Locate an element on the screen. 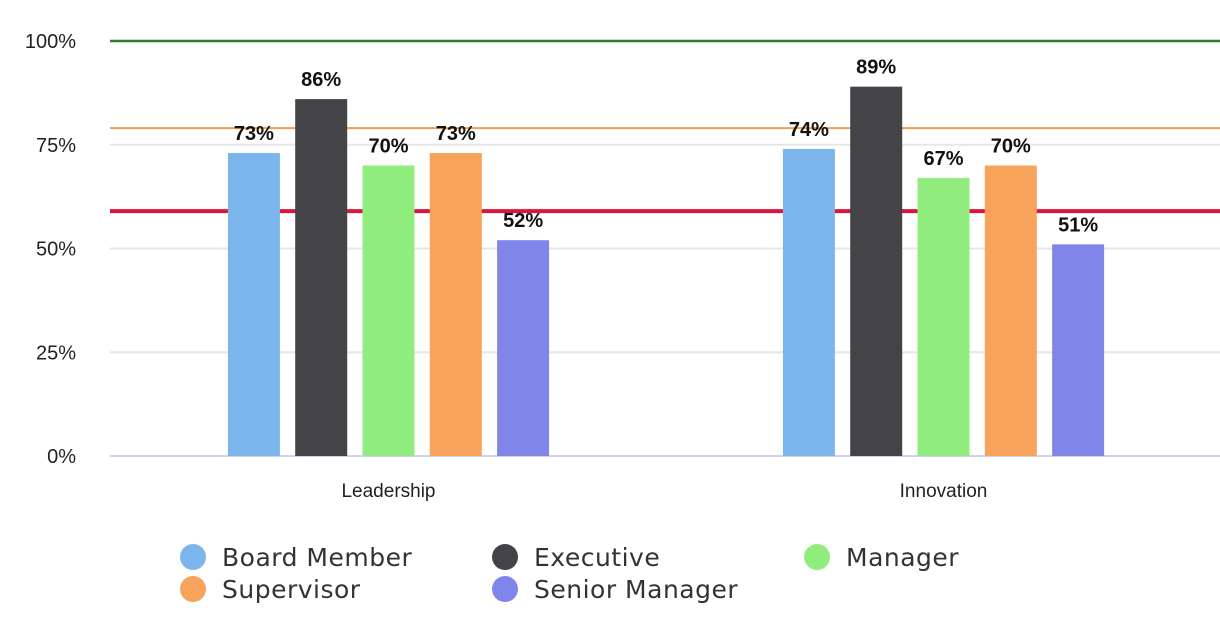  data-label: 74% is located at coordinates (809, 130).